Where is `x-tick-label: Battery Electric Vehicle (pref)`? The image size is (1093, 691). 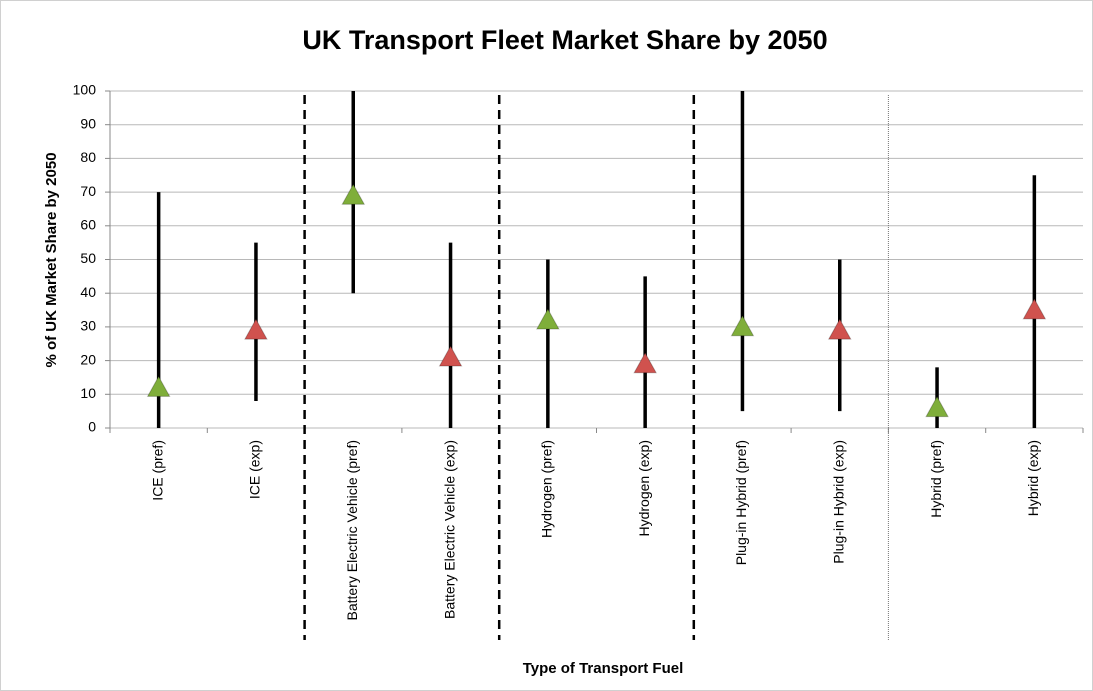 x-tick-label: Battery Electric Vehicle (pref) is located at coordinates (352, 530).